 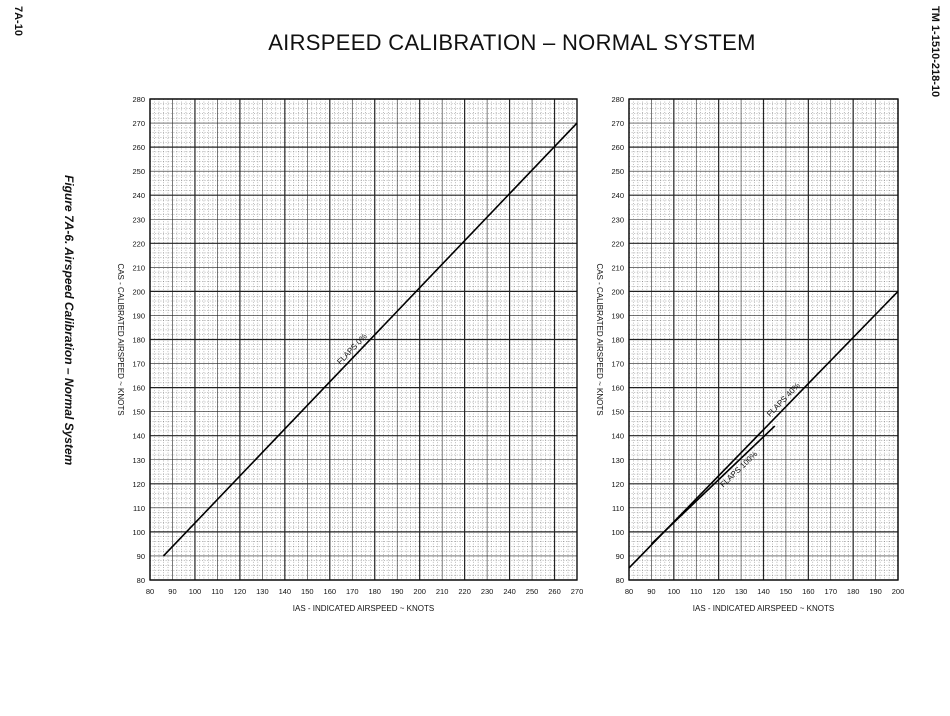 What do you see at coordinates (512, 42) in the screenshot?
I see `chart-title: AIRSPEED CALIBRATION – NORMAL SYSTEM` at bounding box center [512, 42].